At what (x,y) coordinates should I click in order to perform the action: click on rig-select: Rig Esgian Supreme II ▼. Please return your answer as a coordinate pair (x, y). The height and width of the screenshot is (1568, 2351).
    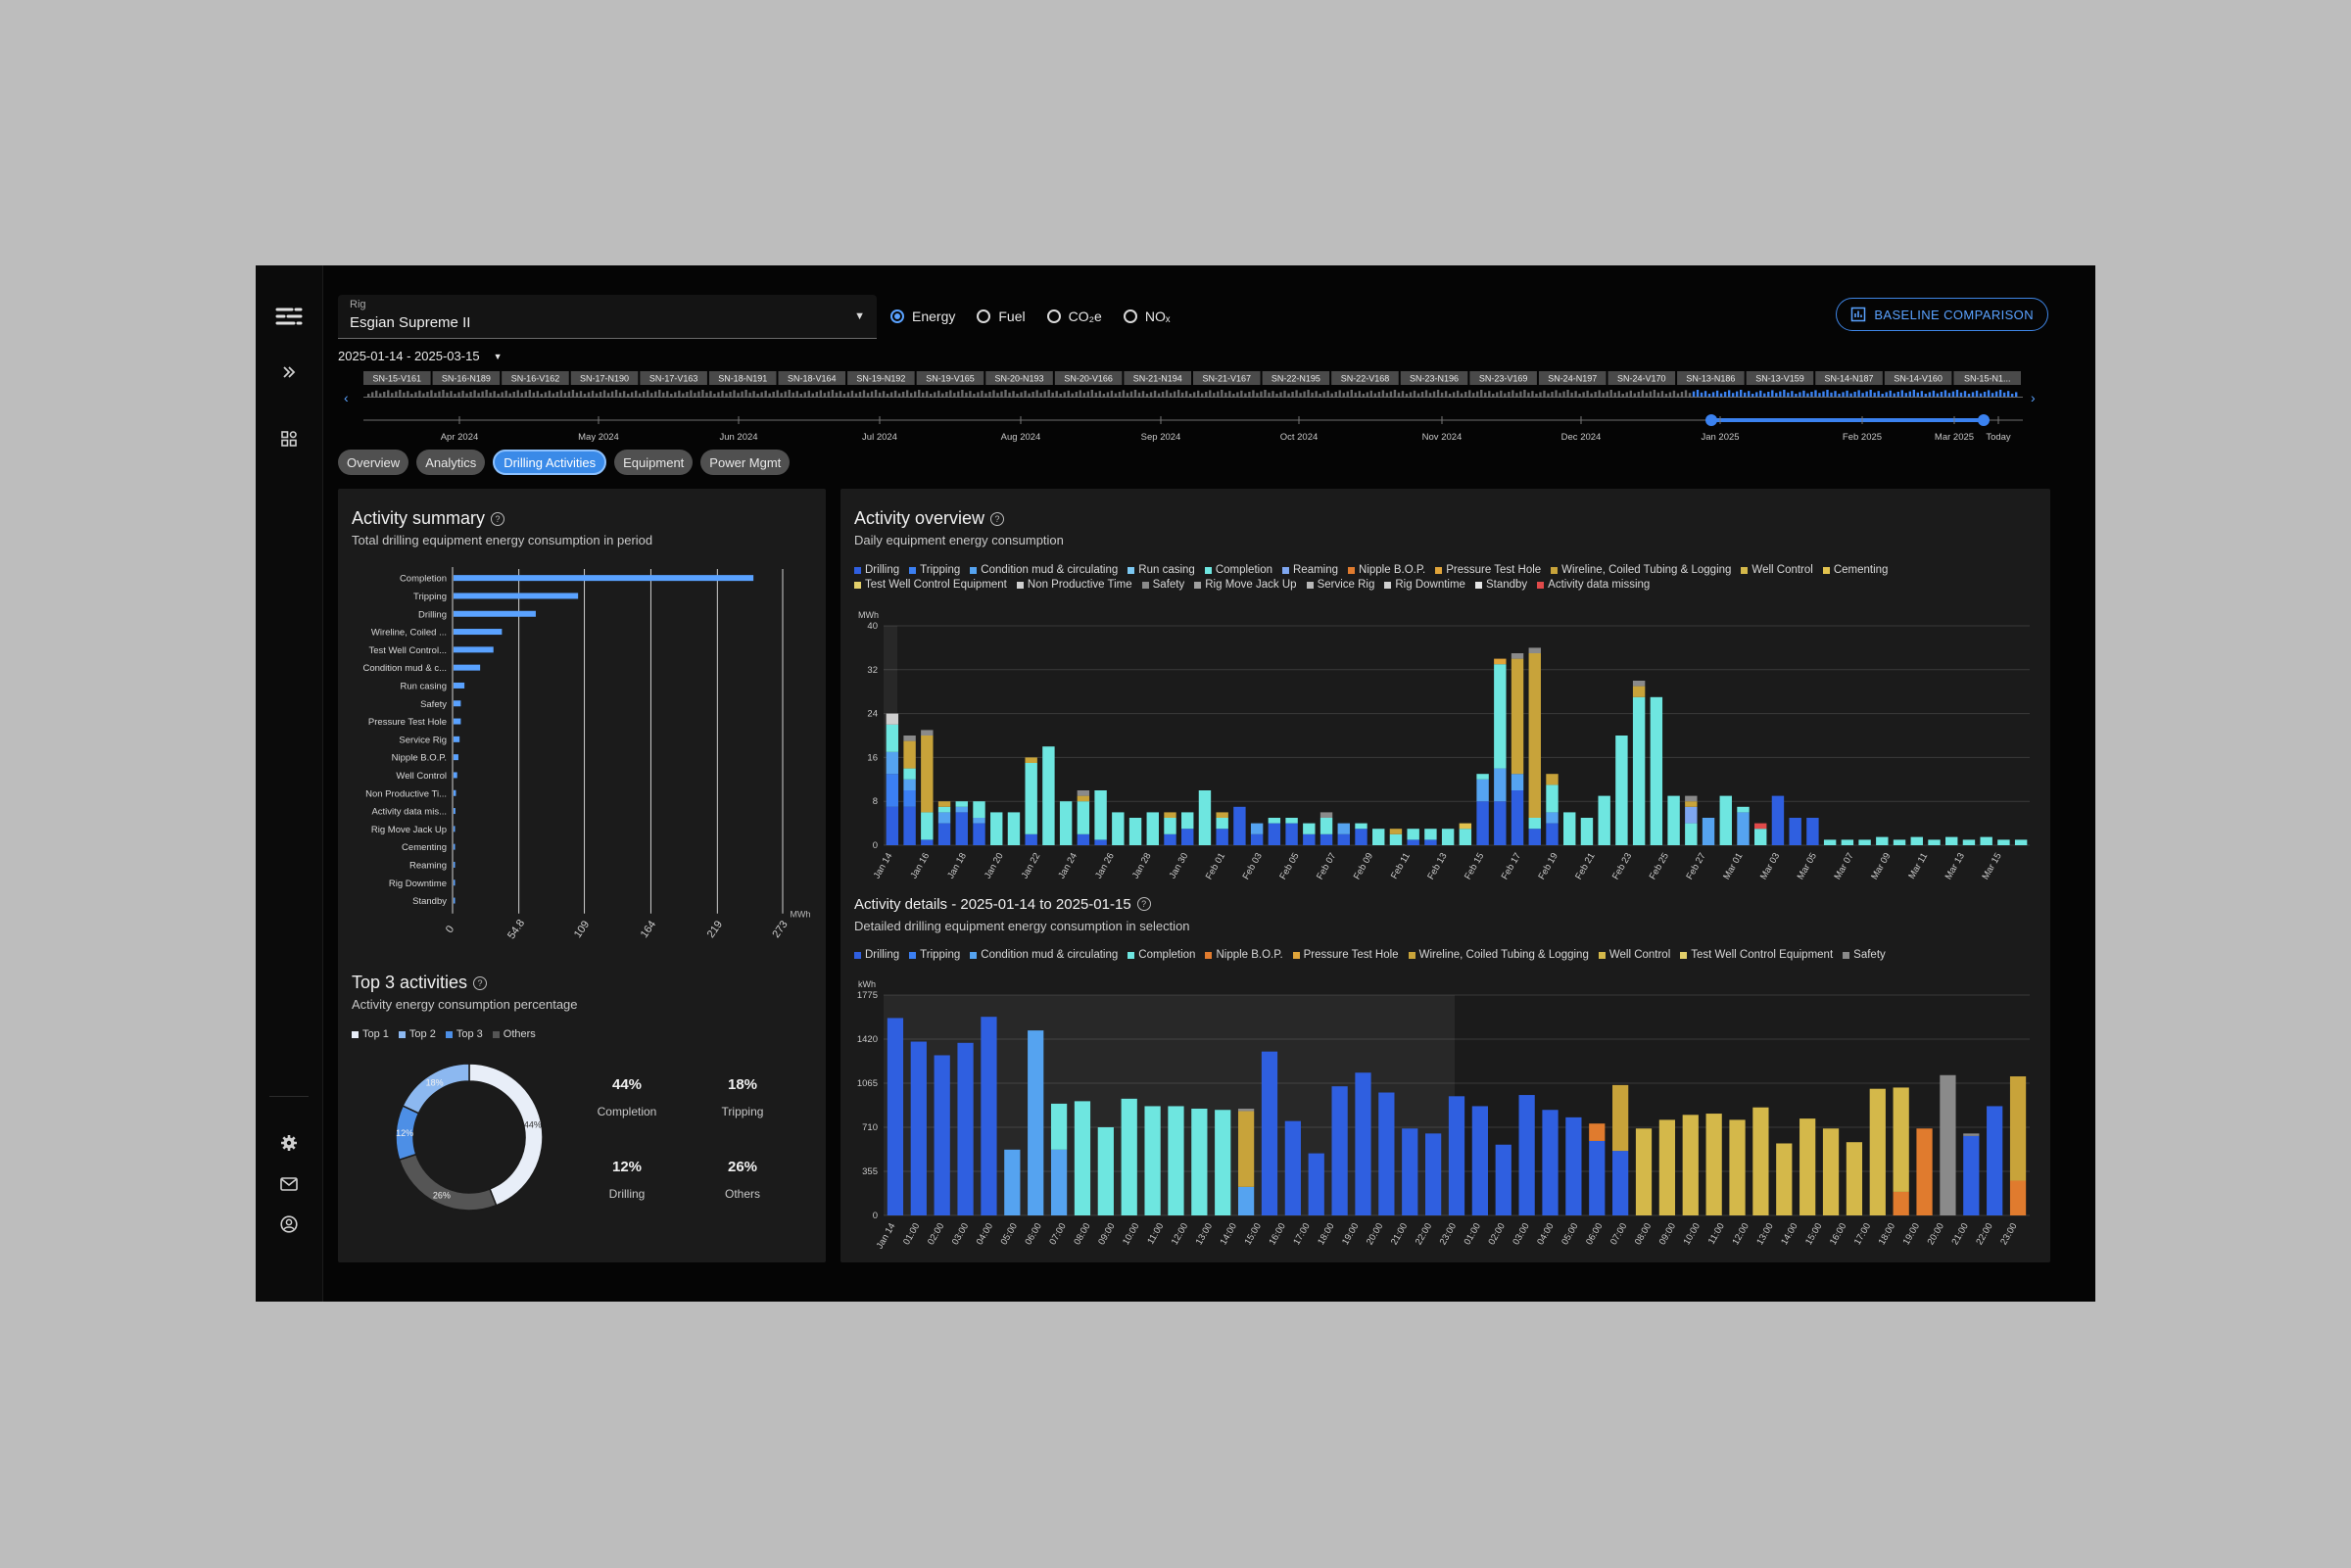
    Looking at the image, I should click on (607, 317).